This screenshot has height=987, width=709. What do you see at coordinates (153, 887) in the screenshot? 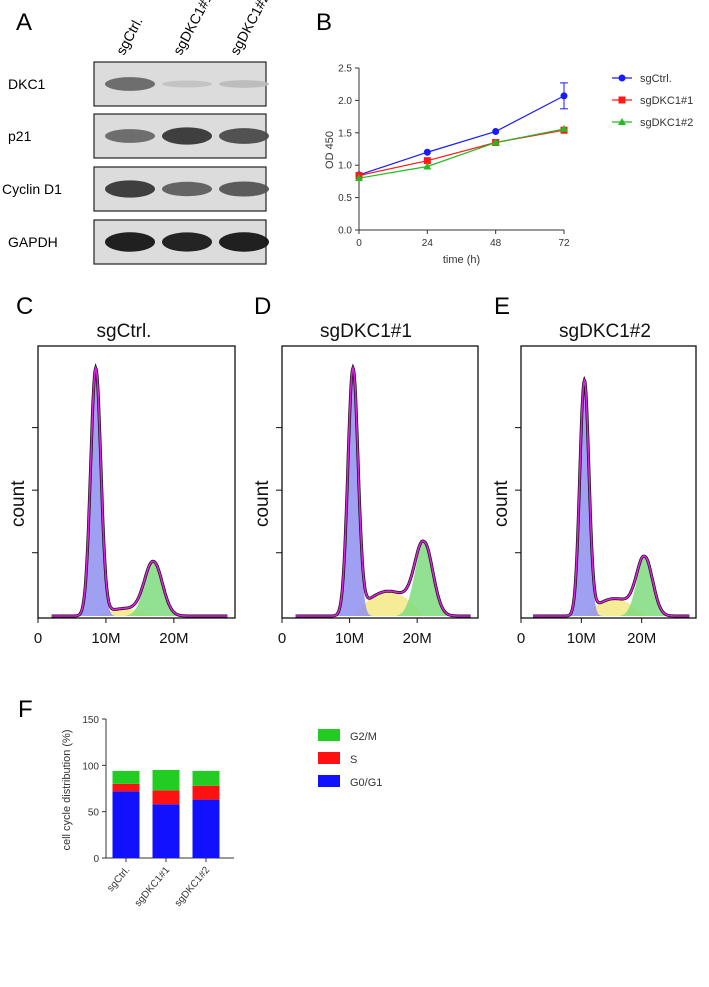
I see `x-tick-label: sgDKC1#1` at bounding box center [153, 887].